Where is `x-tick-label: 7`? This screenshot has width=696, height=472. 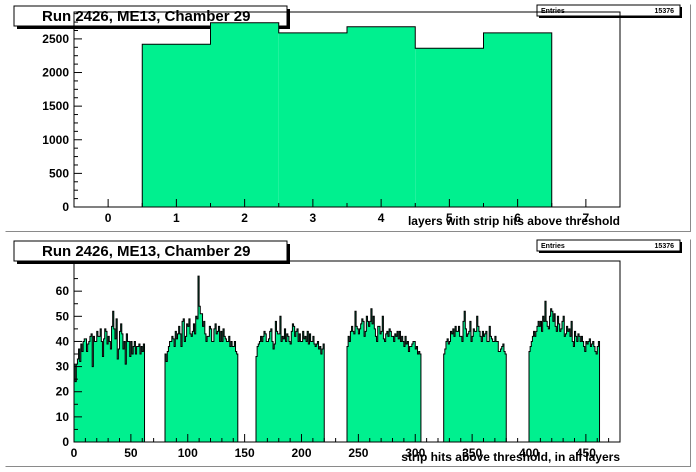
x-tick-label: 7 is located at coordinates (586, 218).